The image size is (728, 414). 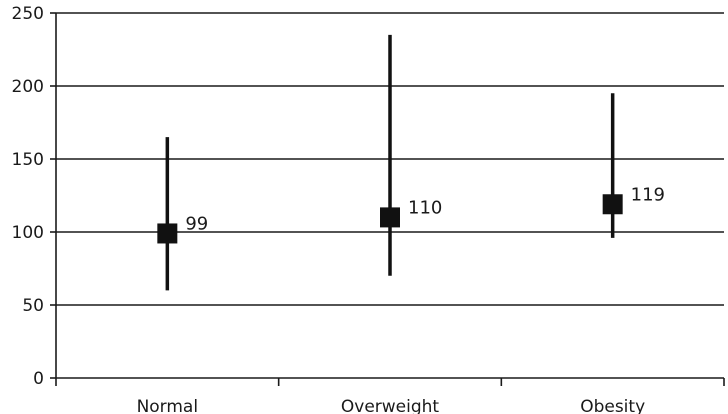 I want to click on data-label: 99, so click(x=196, y=223).